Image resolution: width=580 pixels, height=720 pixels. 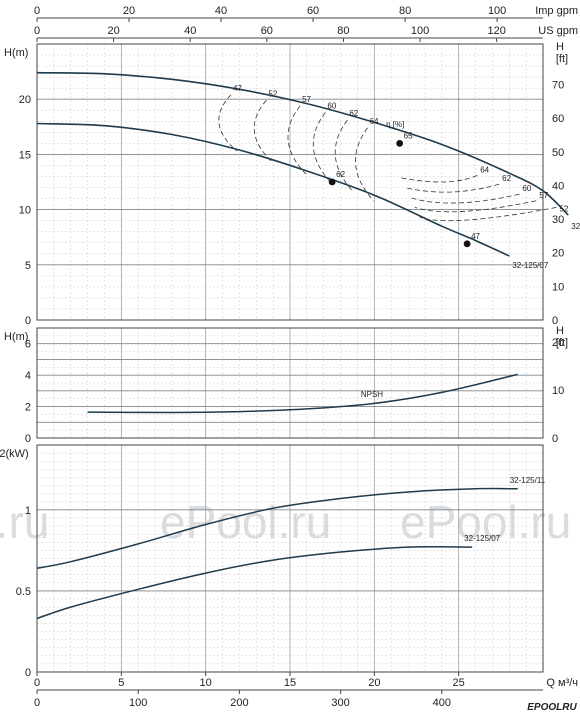 What do you see at coordinates (558, 220) in the screenshot?
I see `head-ytick-ft: 30` at bounding box center [558, 220].